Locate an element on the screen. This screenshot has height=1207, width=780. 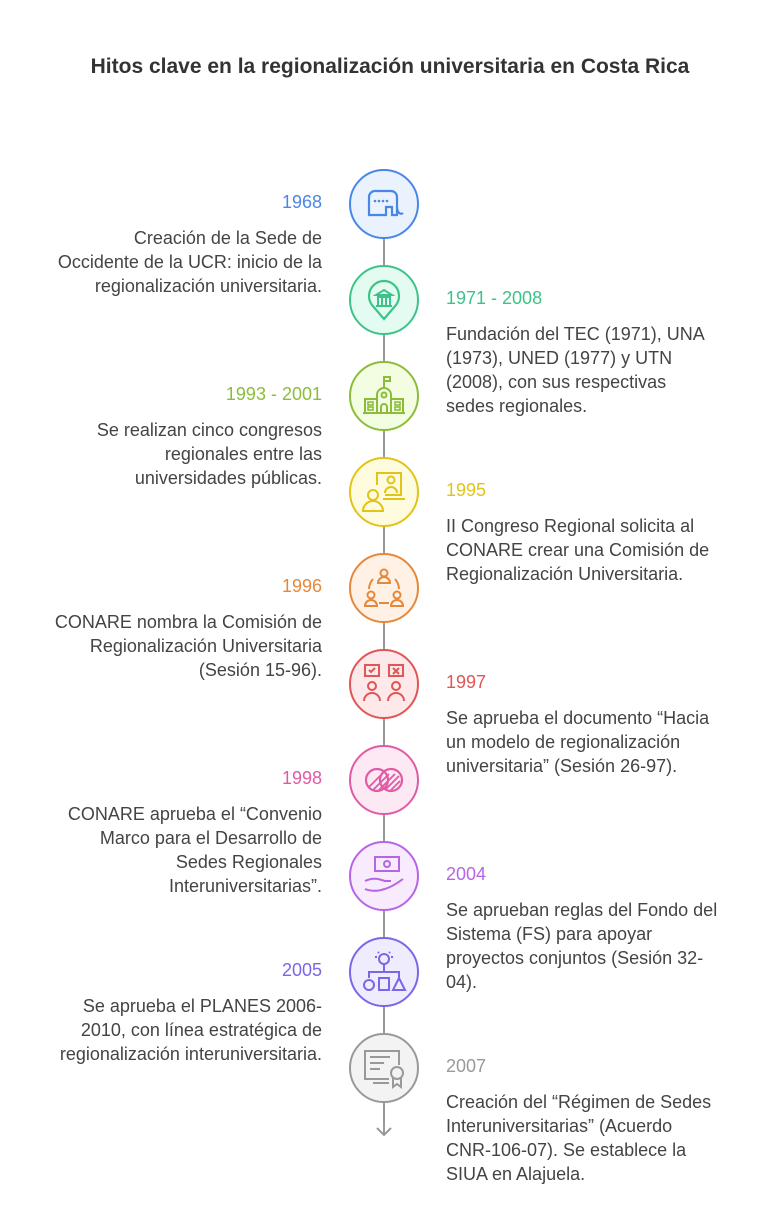
milestone-description-line: Fundación del TEC (1971), UNA is located at coordinates (575, 334).